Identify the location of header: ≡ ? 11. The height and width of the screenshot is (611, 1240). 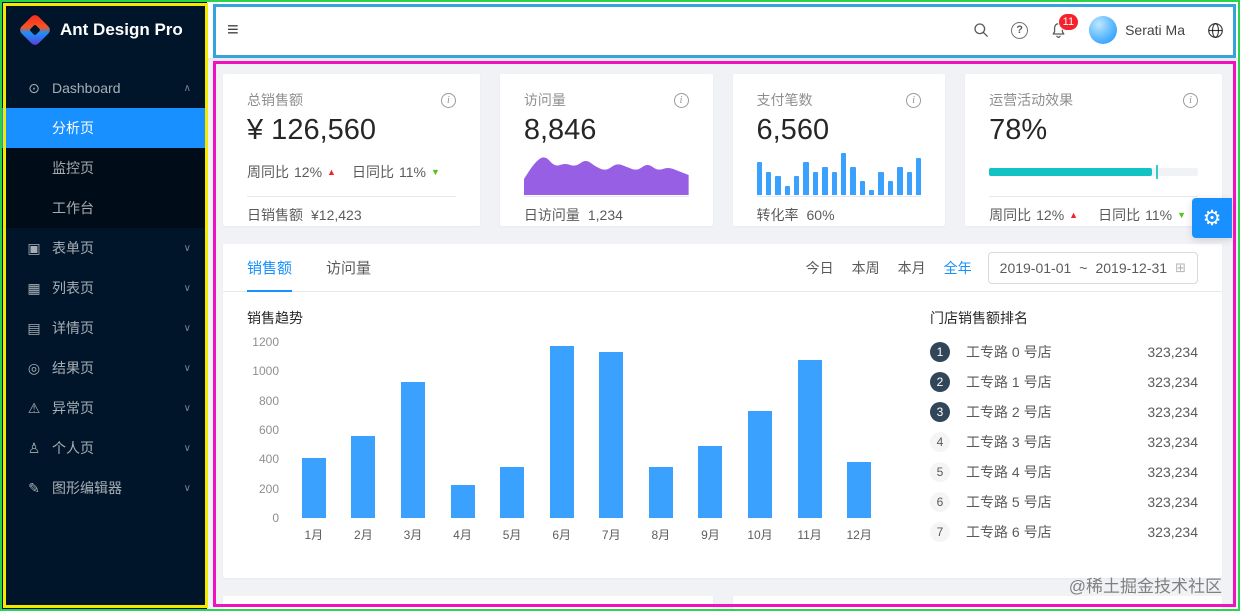
(722, 30).